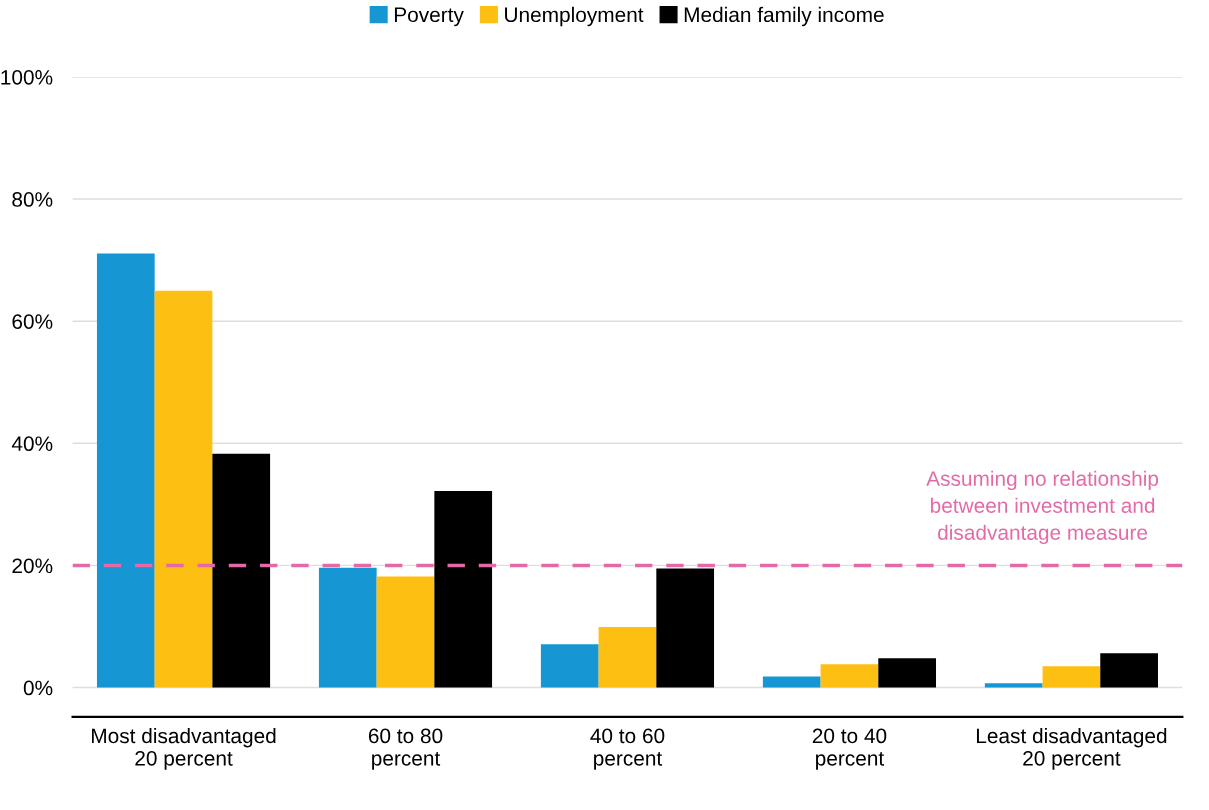 This screenshot has height=810, width=1209. Describe the element at coordinates (32, 444) in the screenshot. I see `y-tick-label: 40%` at that location.